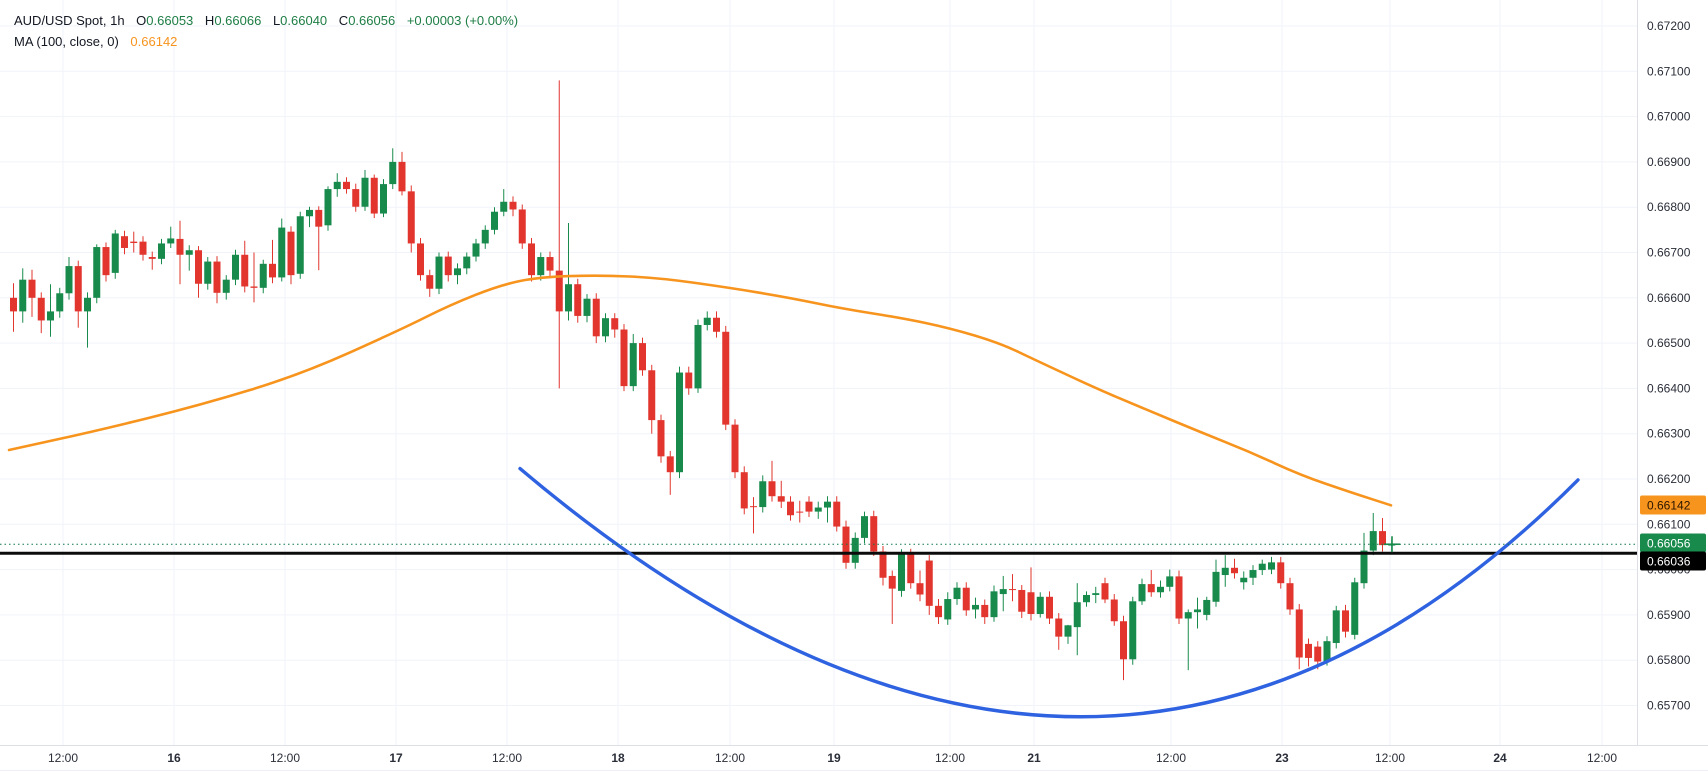  I want to click on high-value: 0.66066, so click(238, 20).